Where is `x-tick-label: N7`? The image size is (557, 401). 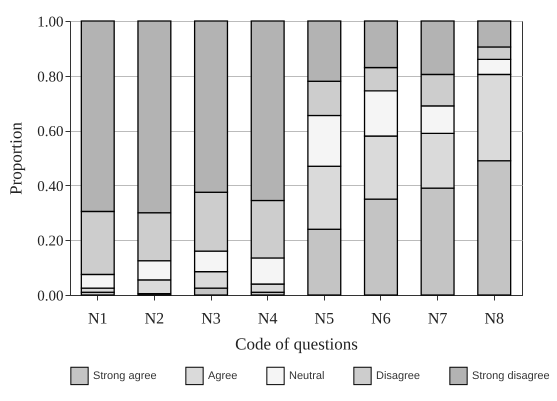 x-tick-label: N7 is located at coordinates (438, 319).